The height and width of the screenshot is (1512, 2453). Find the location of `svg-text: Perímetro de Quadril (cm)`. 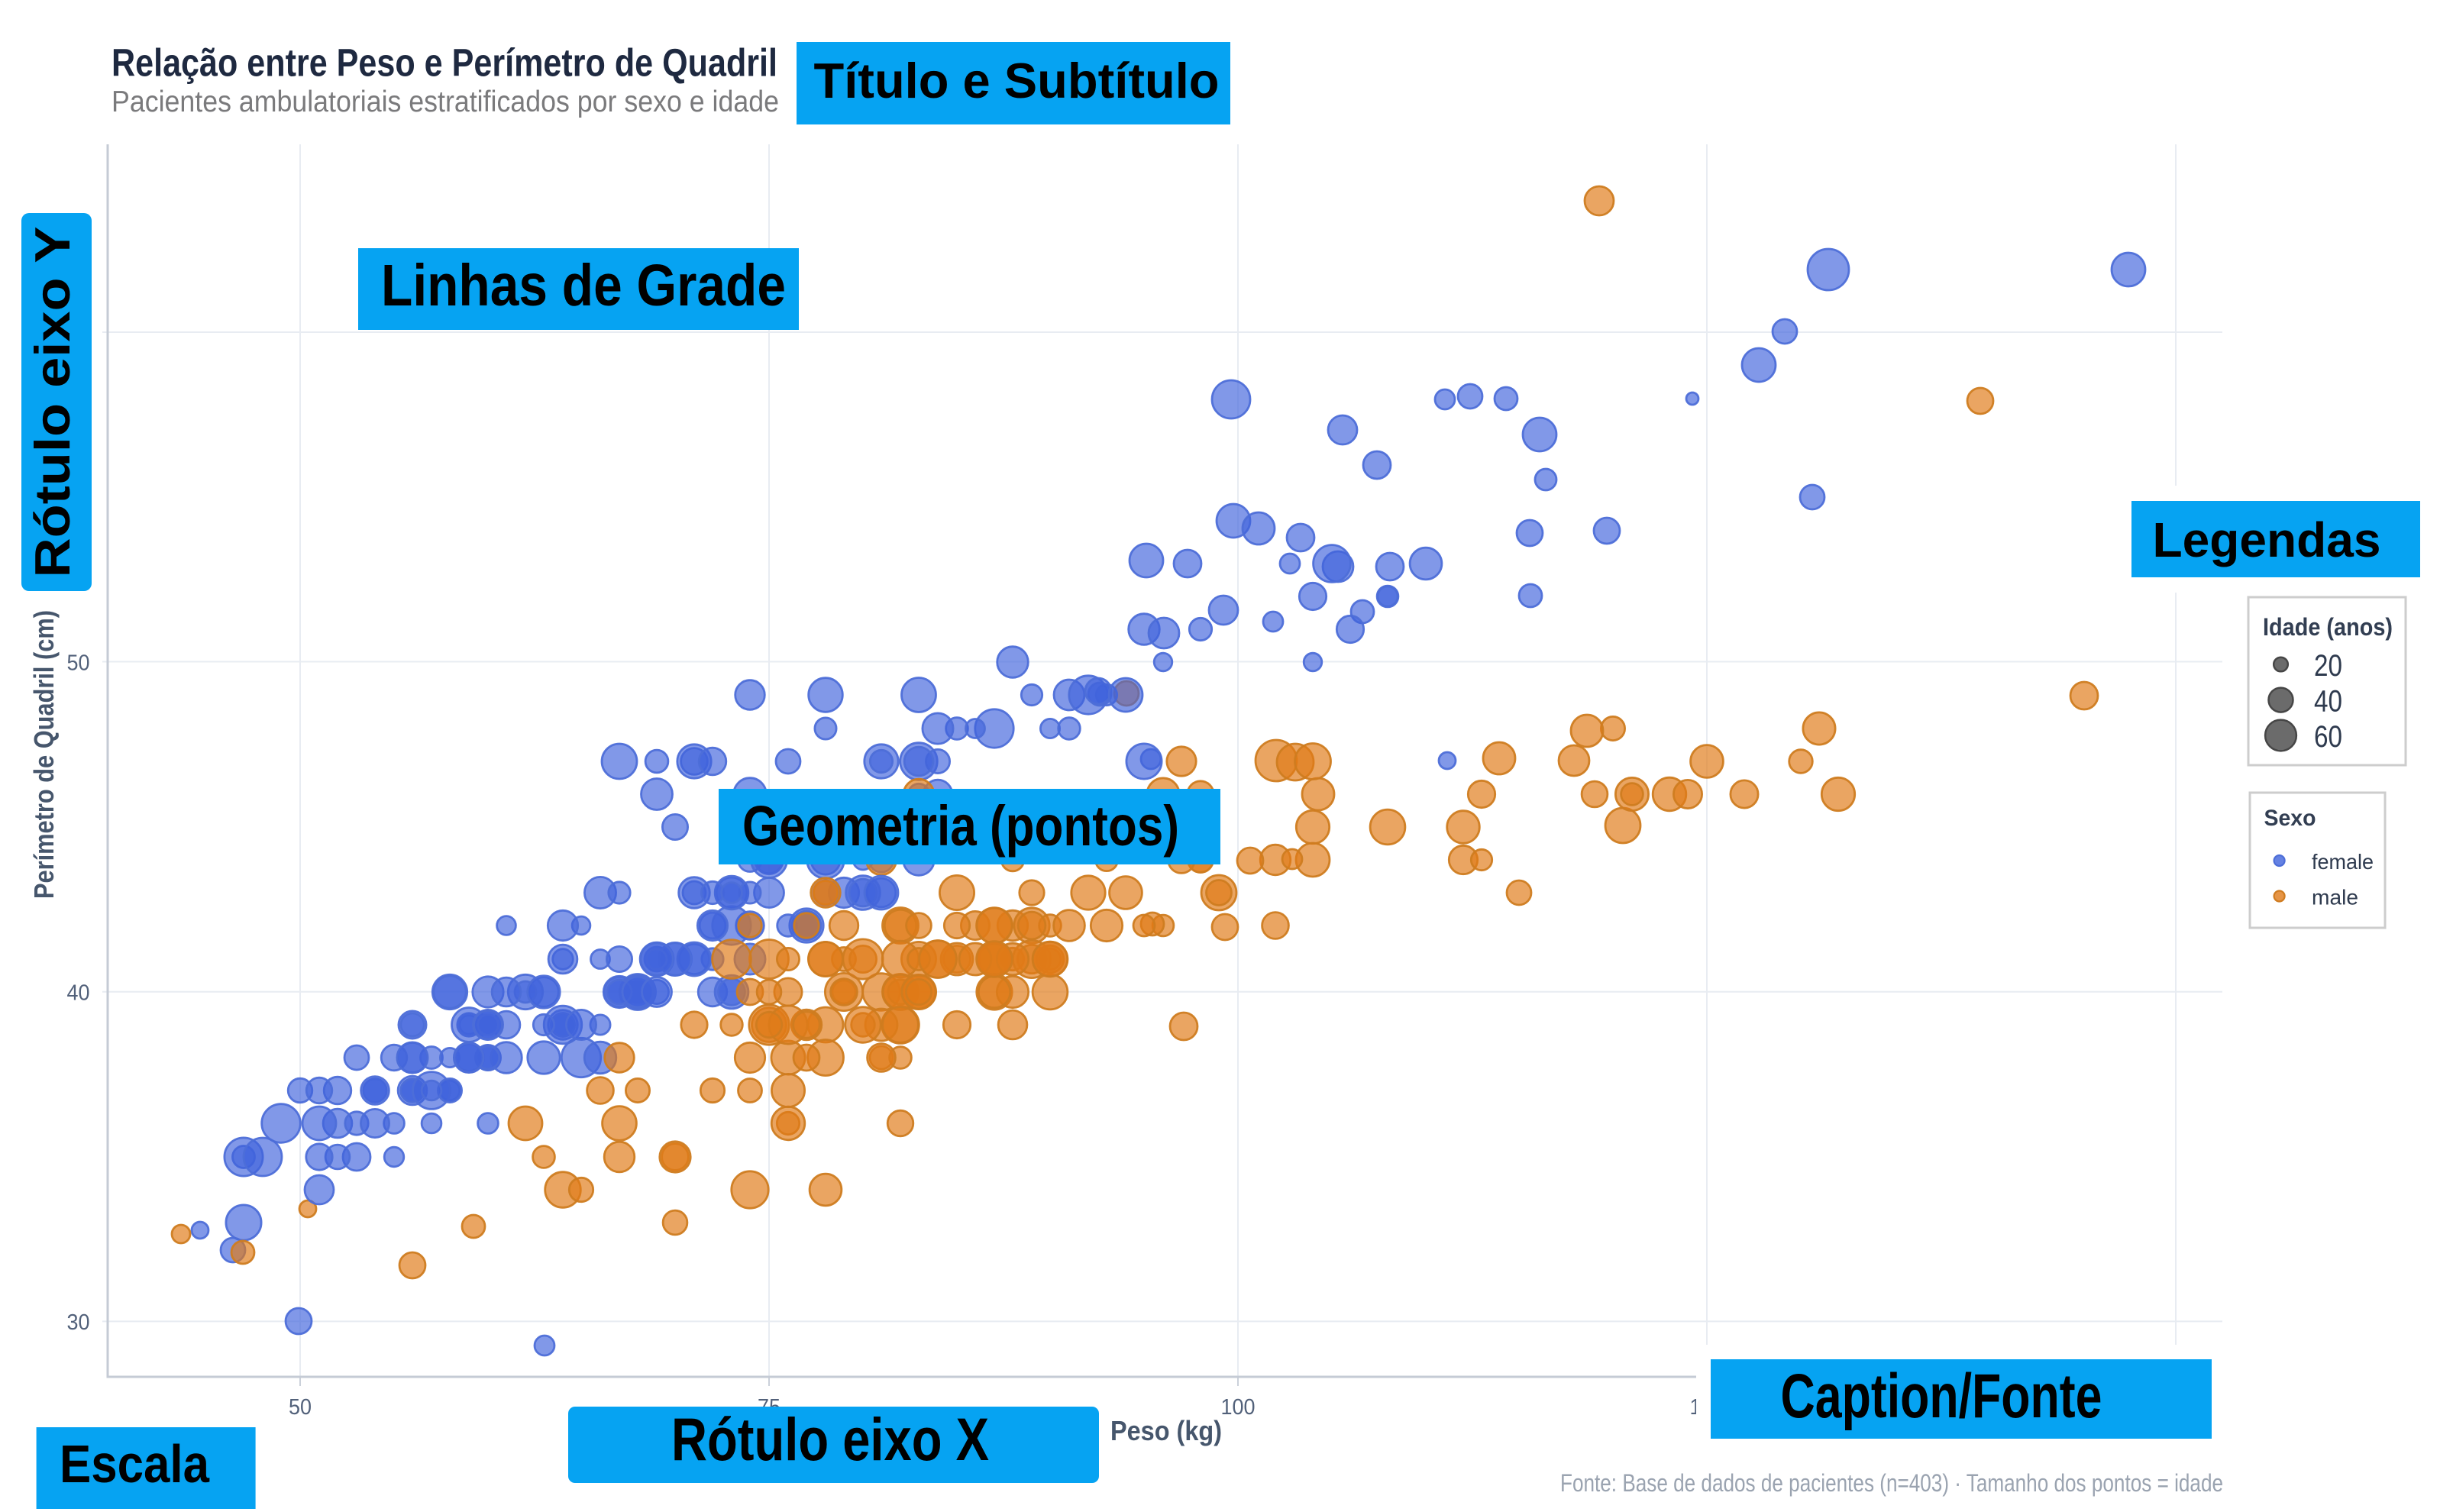

svg-text: Perímetro de Quadril (cm) is located at coordinates (44, 755).